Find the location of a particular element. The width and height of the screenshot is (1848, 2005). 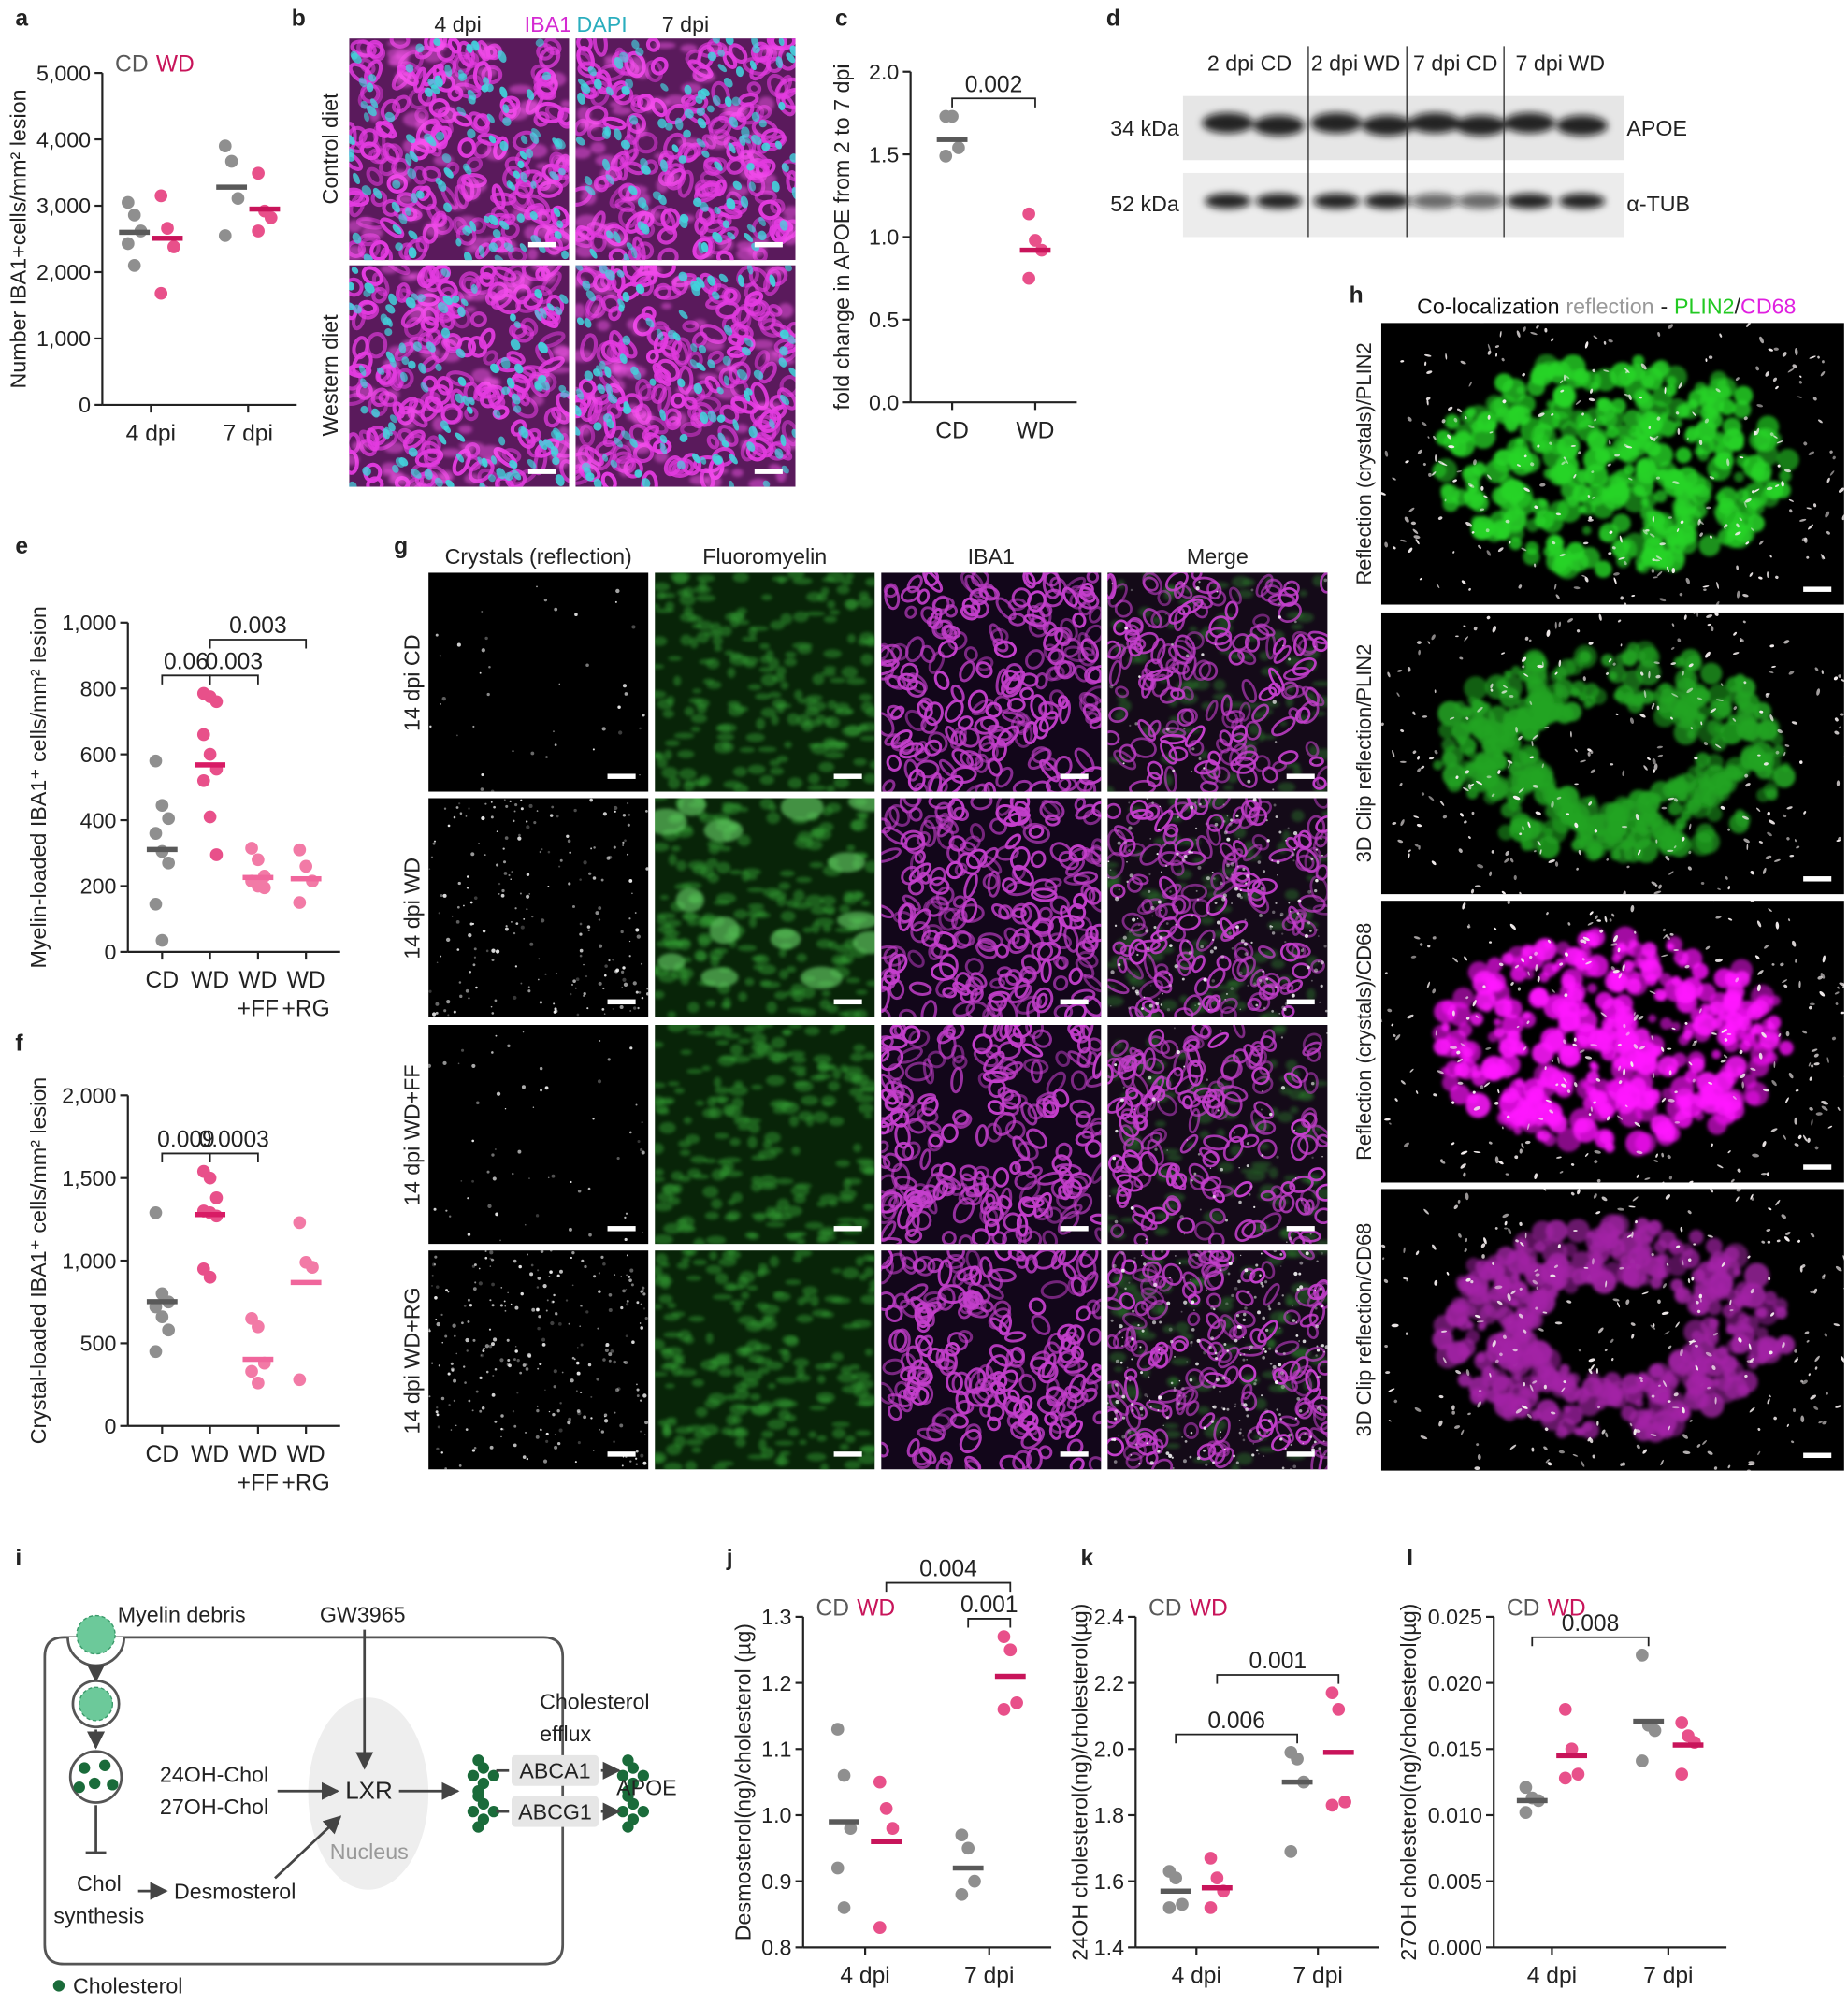

micrograph is located at coordinates (1218, 1360).